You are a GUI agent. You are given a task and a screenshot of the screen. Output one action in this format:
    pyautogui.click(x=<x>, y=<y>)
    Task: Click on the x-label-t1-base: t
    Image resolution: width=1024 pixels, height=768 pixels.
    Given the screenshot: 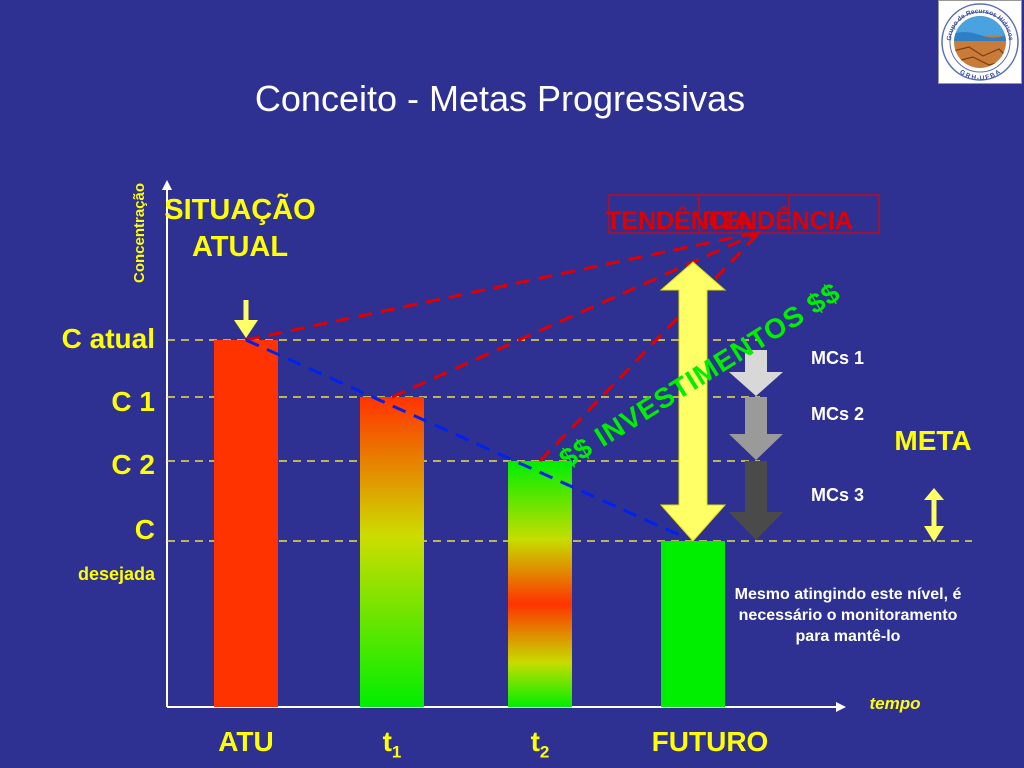 What is the action you would take?
    pyautogui.click(x=387, y=741)
    